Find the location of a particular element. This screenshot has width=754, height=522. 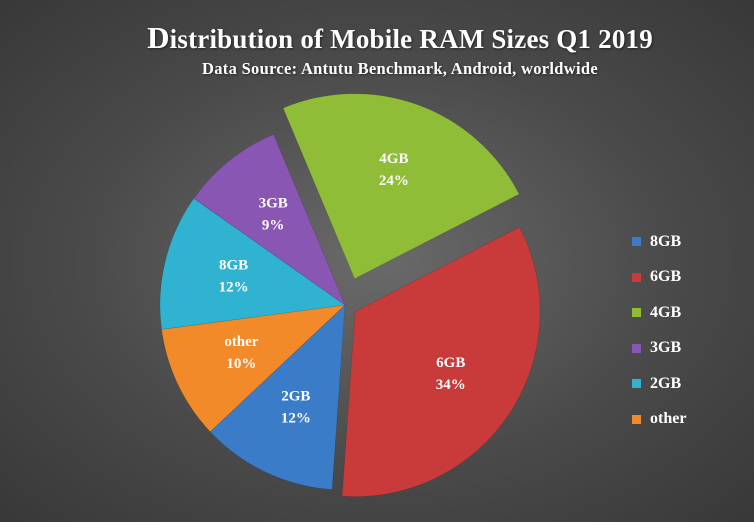

pie-slice-4gb is located at coordinates (401, 186).